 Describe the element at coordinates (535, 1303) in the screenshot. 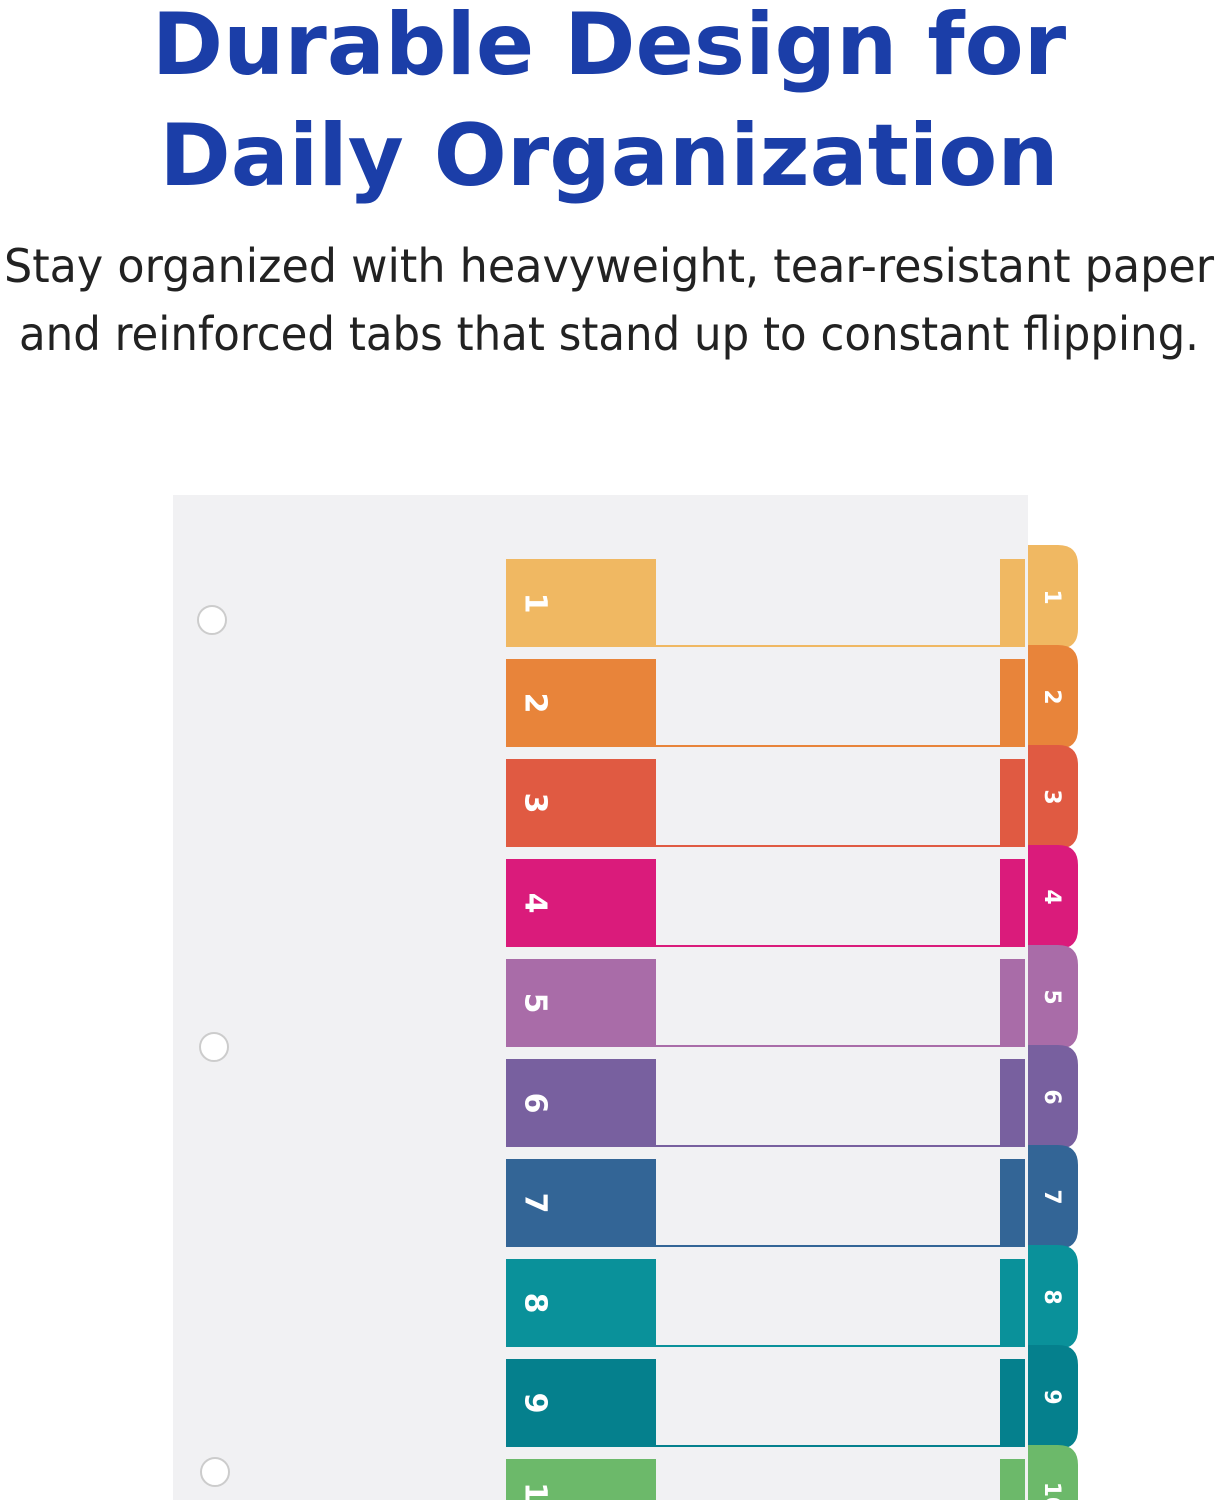

I see `band-number: 8` at that location.